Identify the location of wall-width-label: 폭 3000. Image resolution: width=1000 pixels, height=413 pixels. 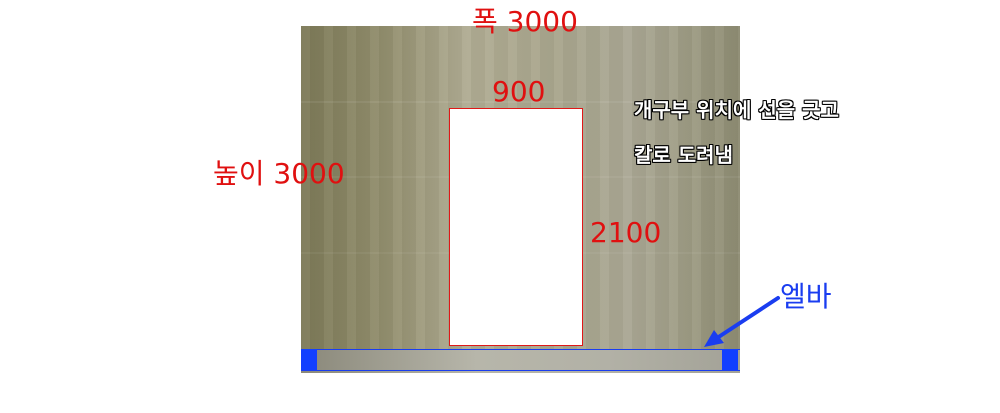
(525, 21).